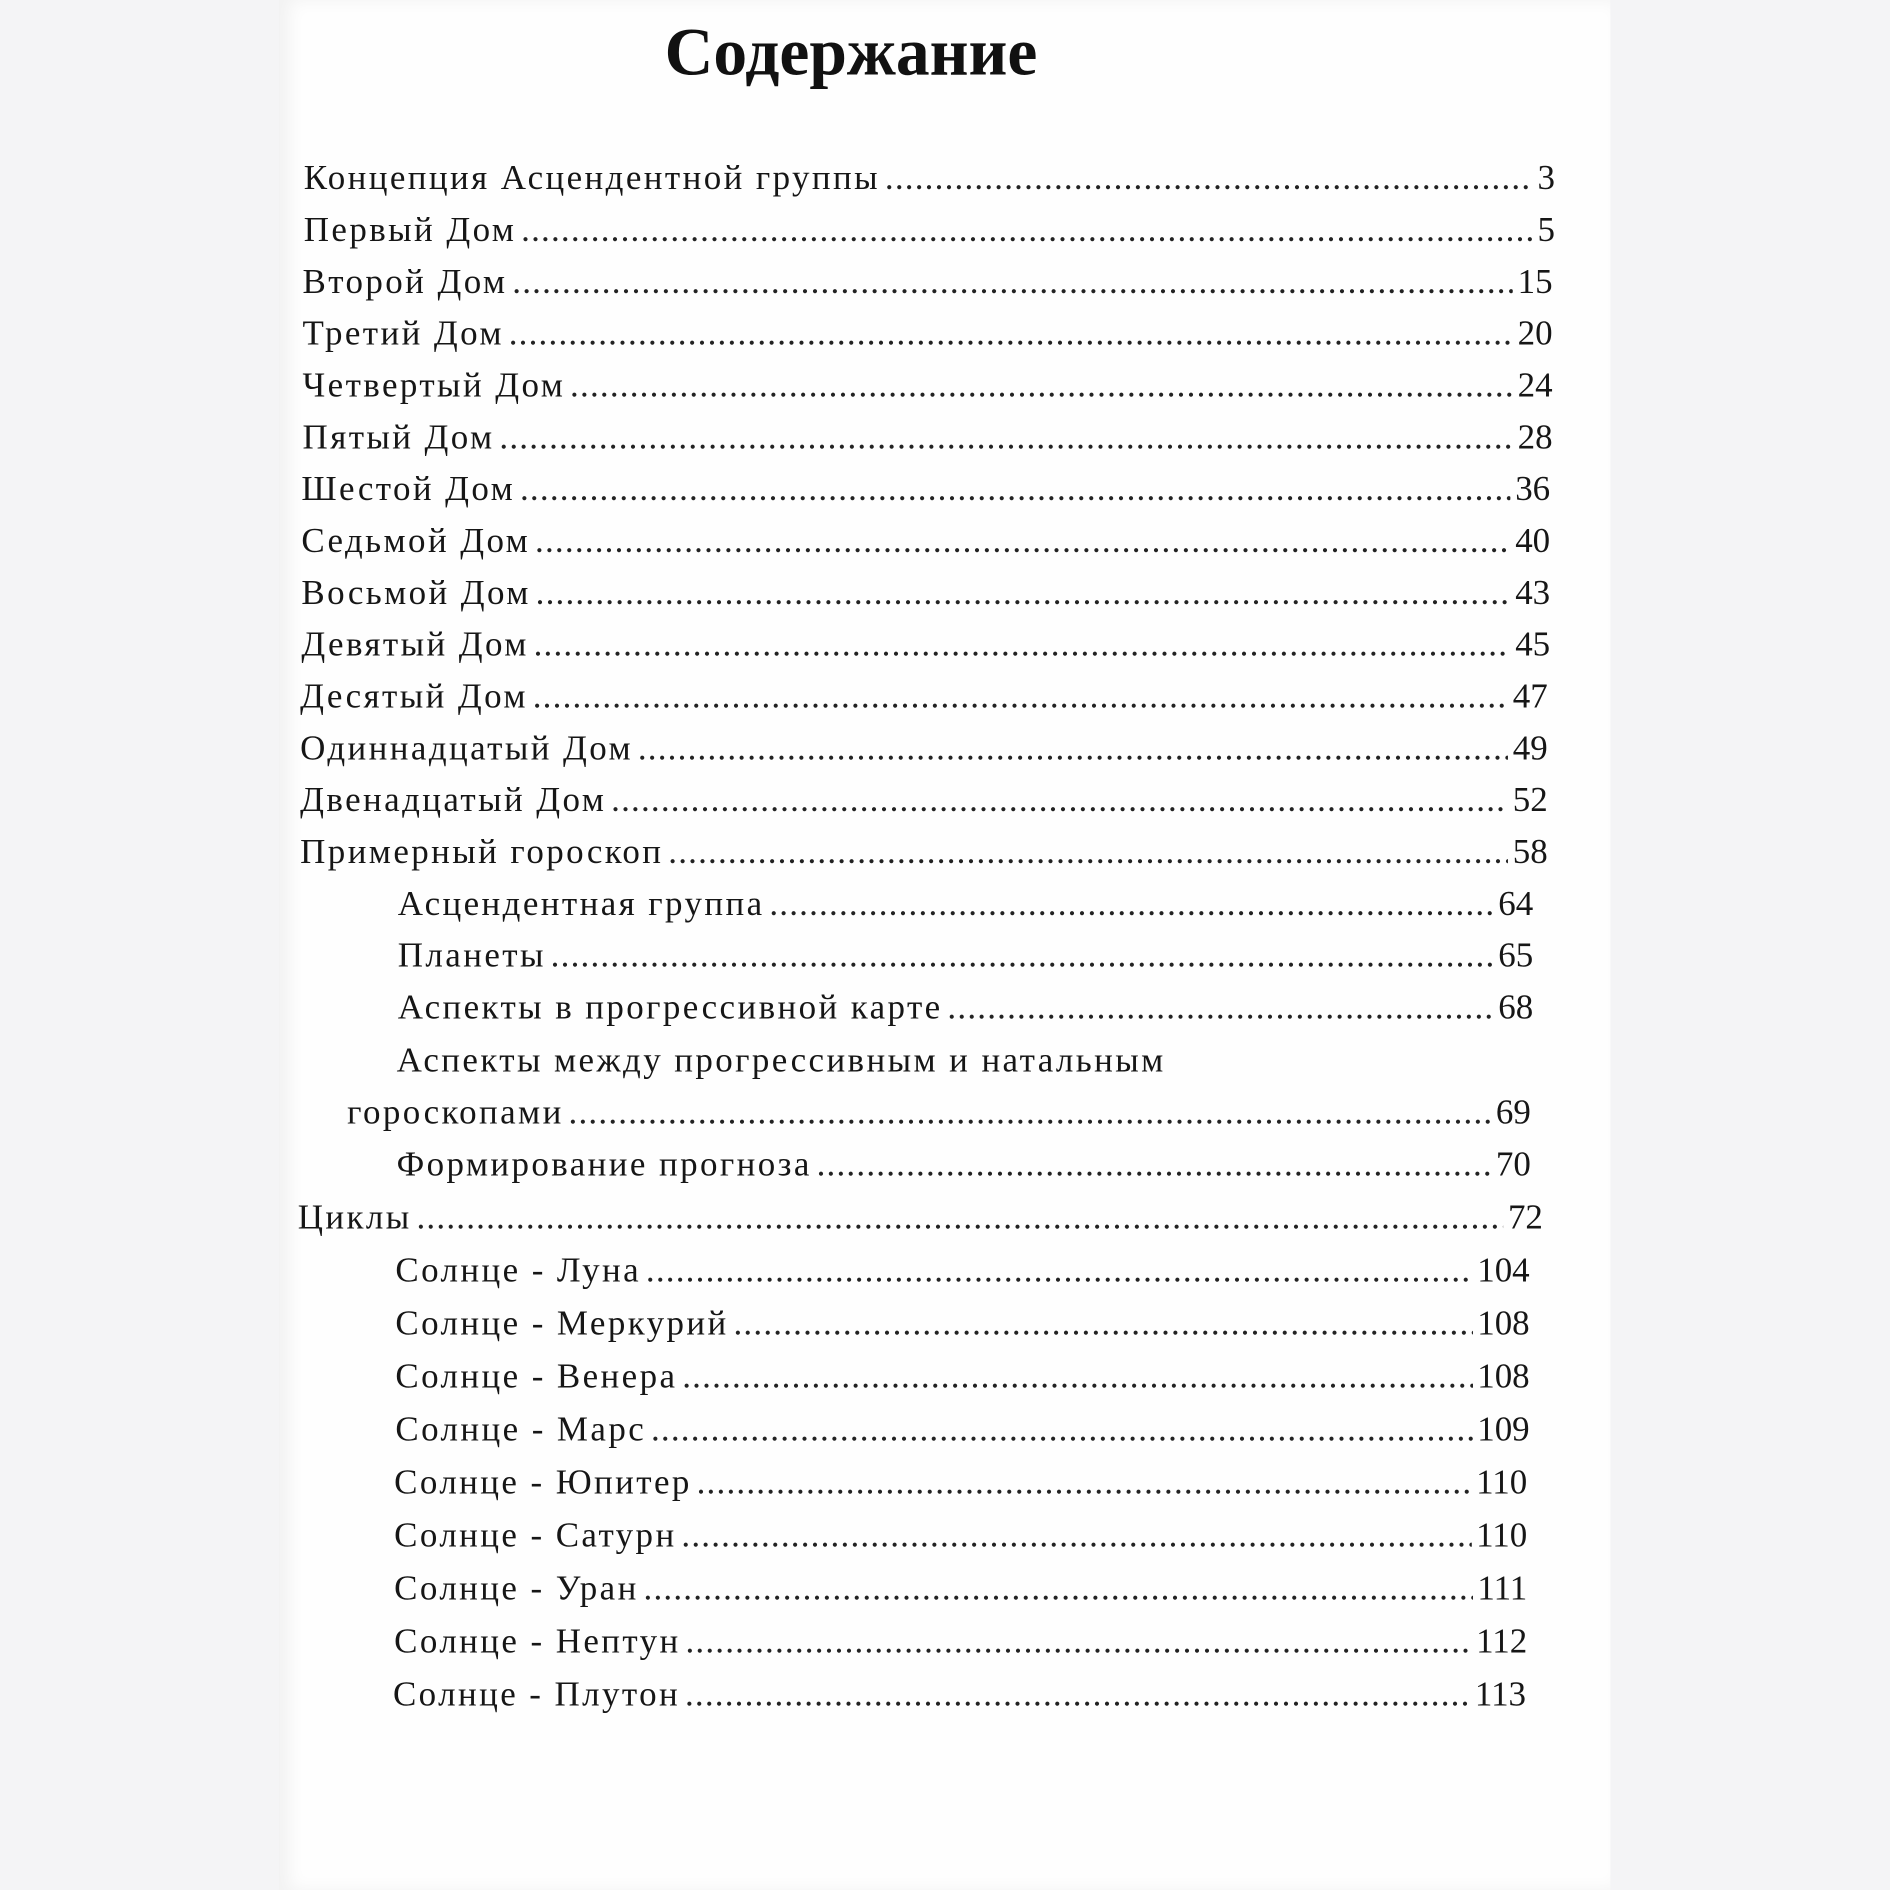 The height and width of the screenshot is (1890, 1890). I want to click on toc-entry: Восьмой Дом 43, so click(925, 598).